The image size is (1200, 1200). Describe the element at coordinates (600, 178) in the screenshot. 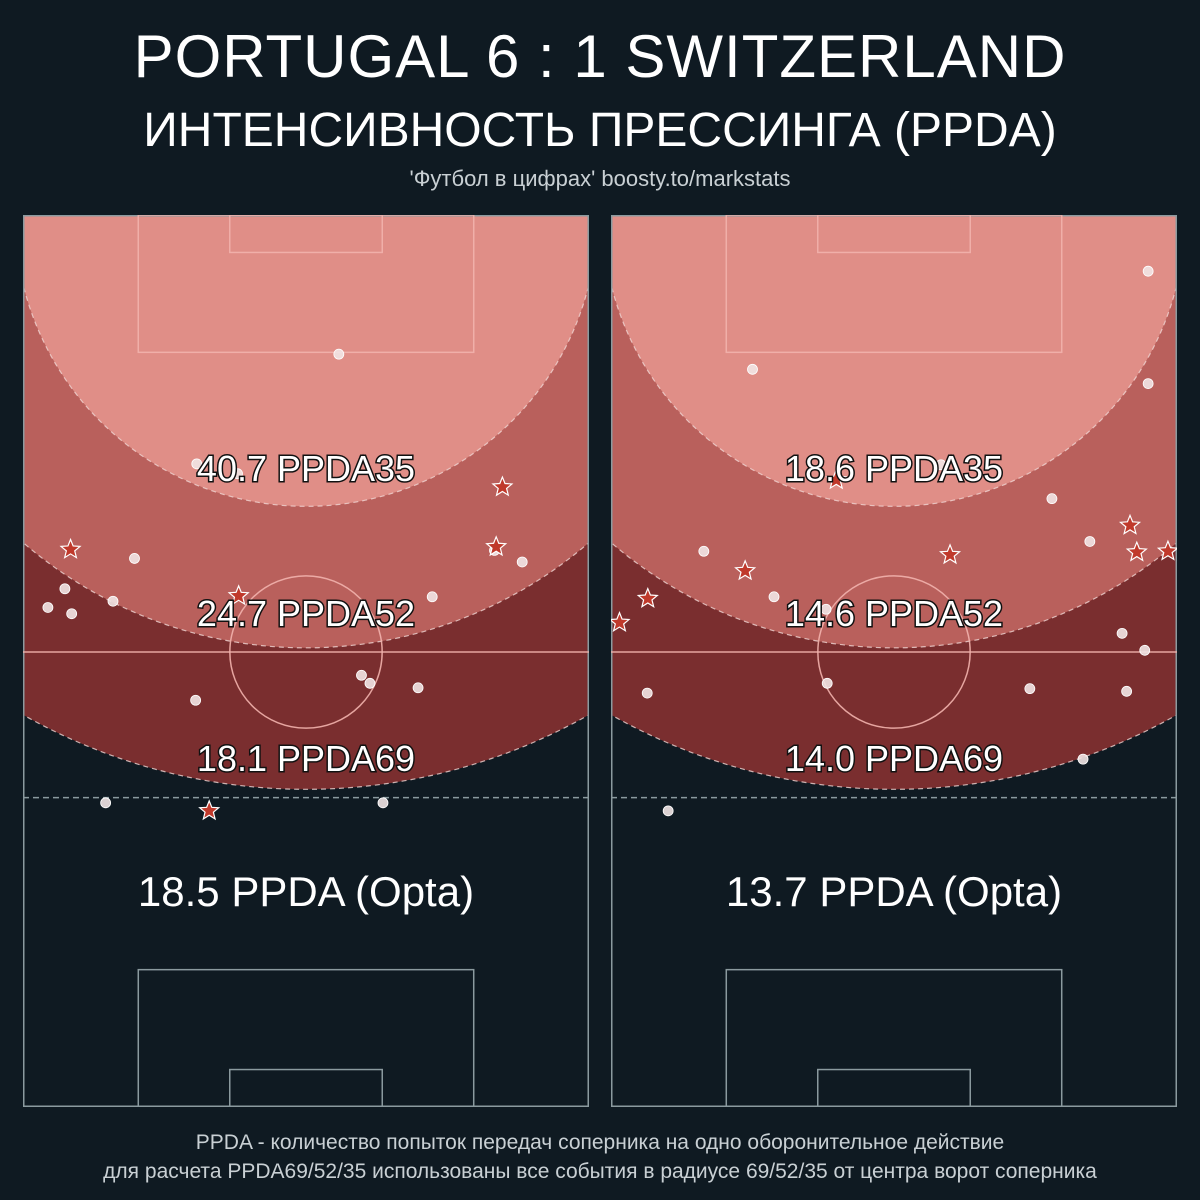

I see `credit-text: 'Футбол в цифрах' boosty.to/markstats` at that location.